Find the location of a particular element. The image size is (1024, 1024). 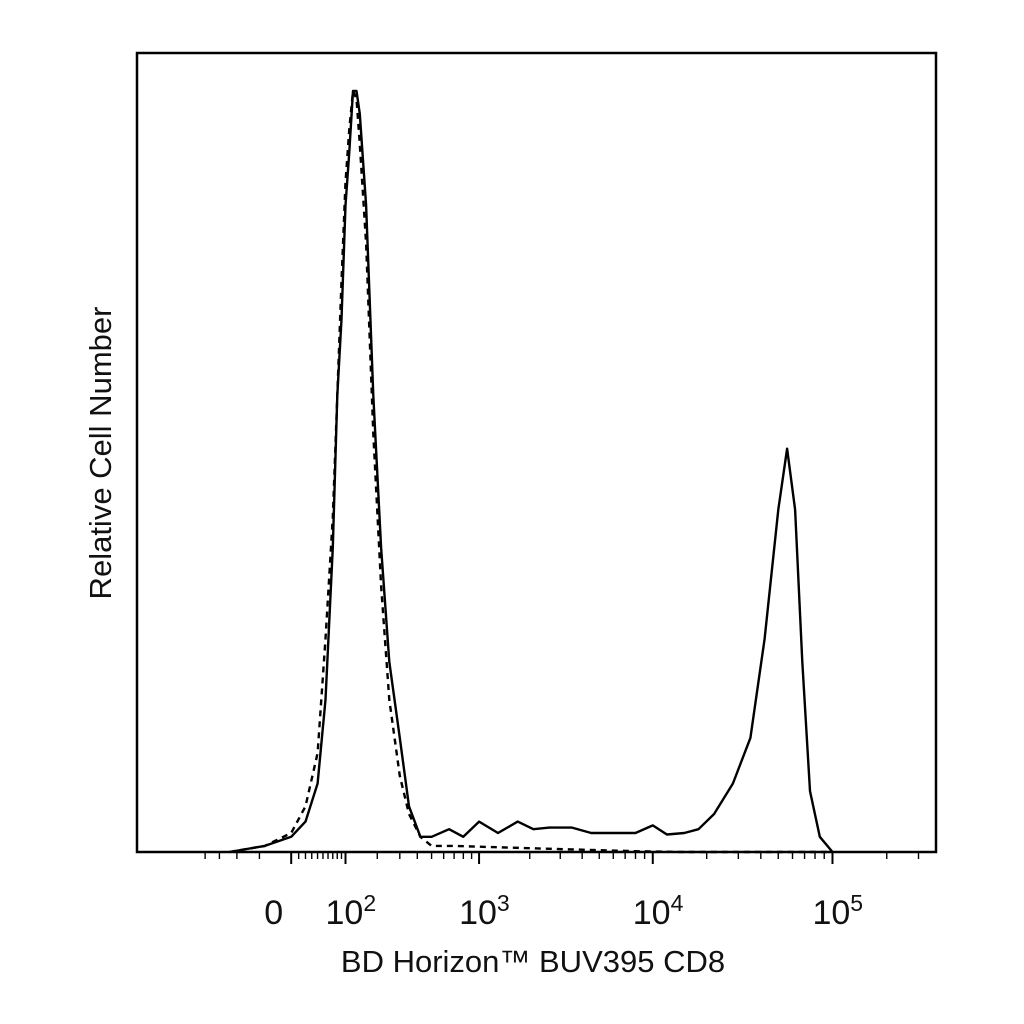

x-tick-label: 10⁴ is located at coordinates (658, 911).